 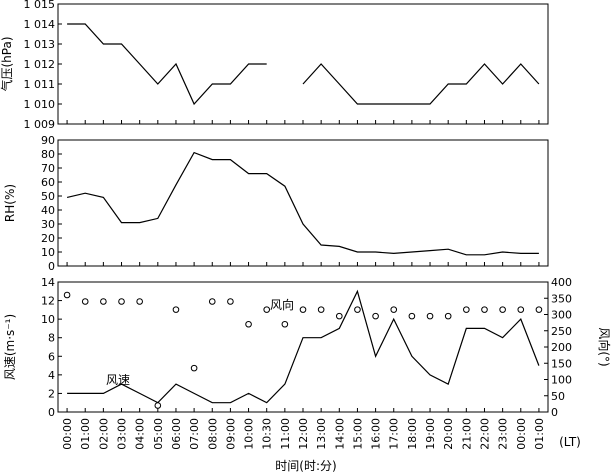 What do you see at coordinates (51, 338) in the screenshot?
I see `y-tick-label: 8` at bounding box center [51, 338].